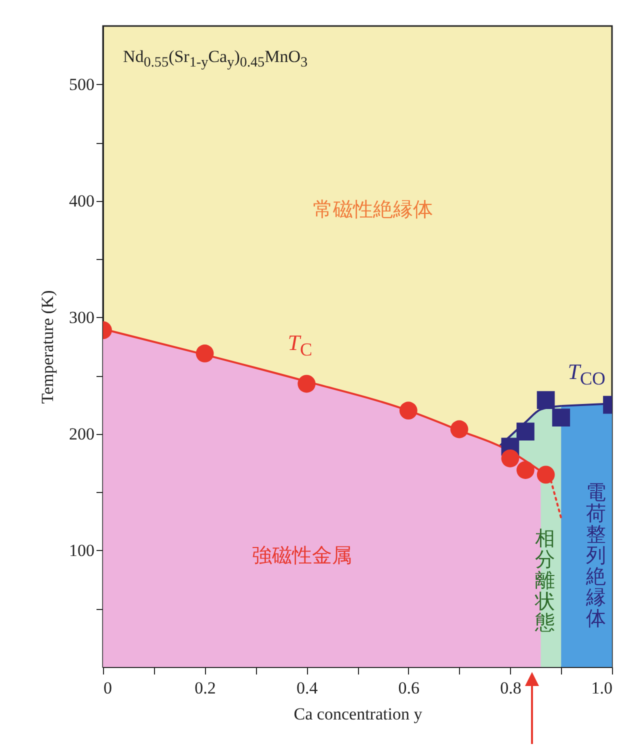 The width and height of the screenshot is (638, 746). I want to click on text: Nd$_{0.55}$(Sr$_{1-y}$Ca$_{y}$)$_{0.45}$MnO$_{3}$, so click(215, 58).